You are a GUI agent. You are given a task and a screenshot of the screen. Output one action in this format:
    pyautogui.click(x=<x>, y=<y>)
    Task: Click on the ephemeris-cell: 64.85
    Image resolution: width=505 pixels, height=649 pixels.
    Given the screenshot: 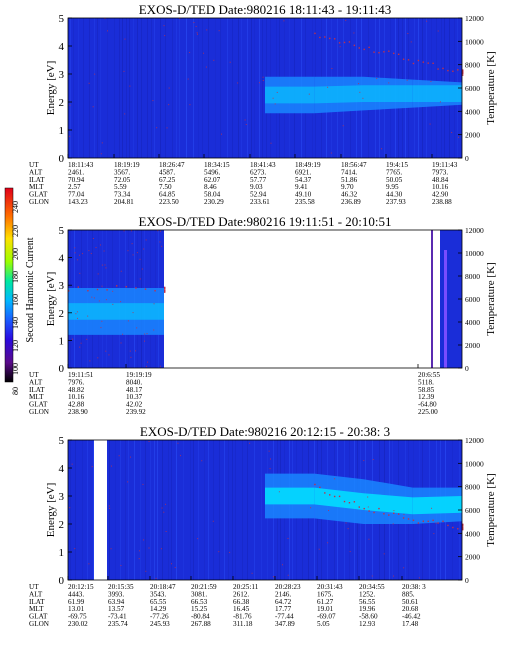 What is the action you would take?
    pyautogui.click(x=167, y=195)
    